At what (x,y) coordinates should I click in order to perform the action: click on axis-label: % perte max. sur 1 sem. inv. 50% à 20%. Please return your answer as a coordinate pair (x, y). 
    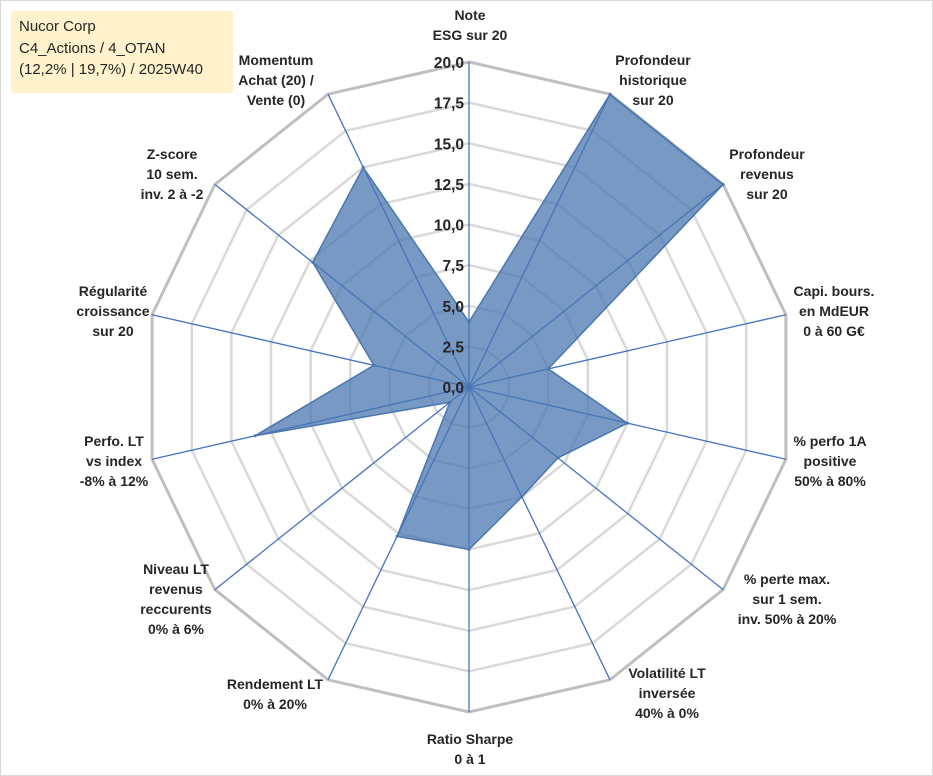
    Looking at the image, I should click on (787, 599).